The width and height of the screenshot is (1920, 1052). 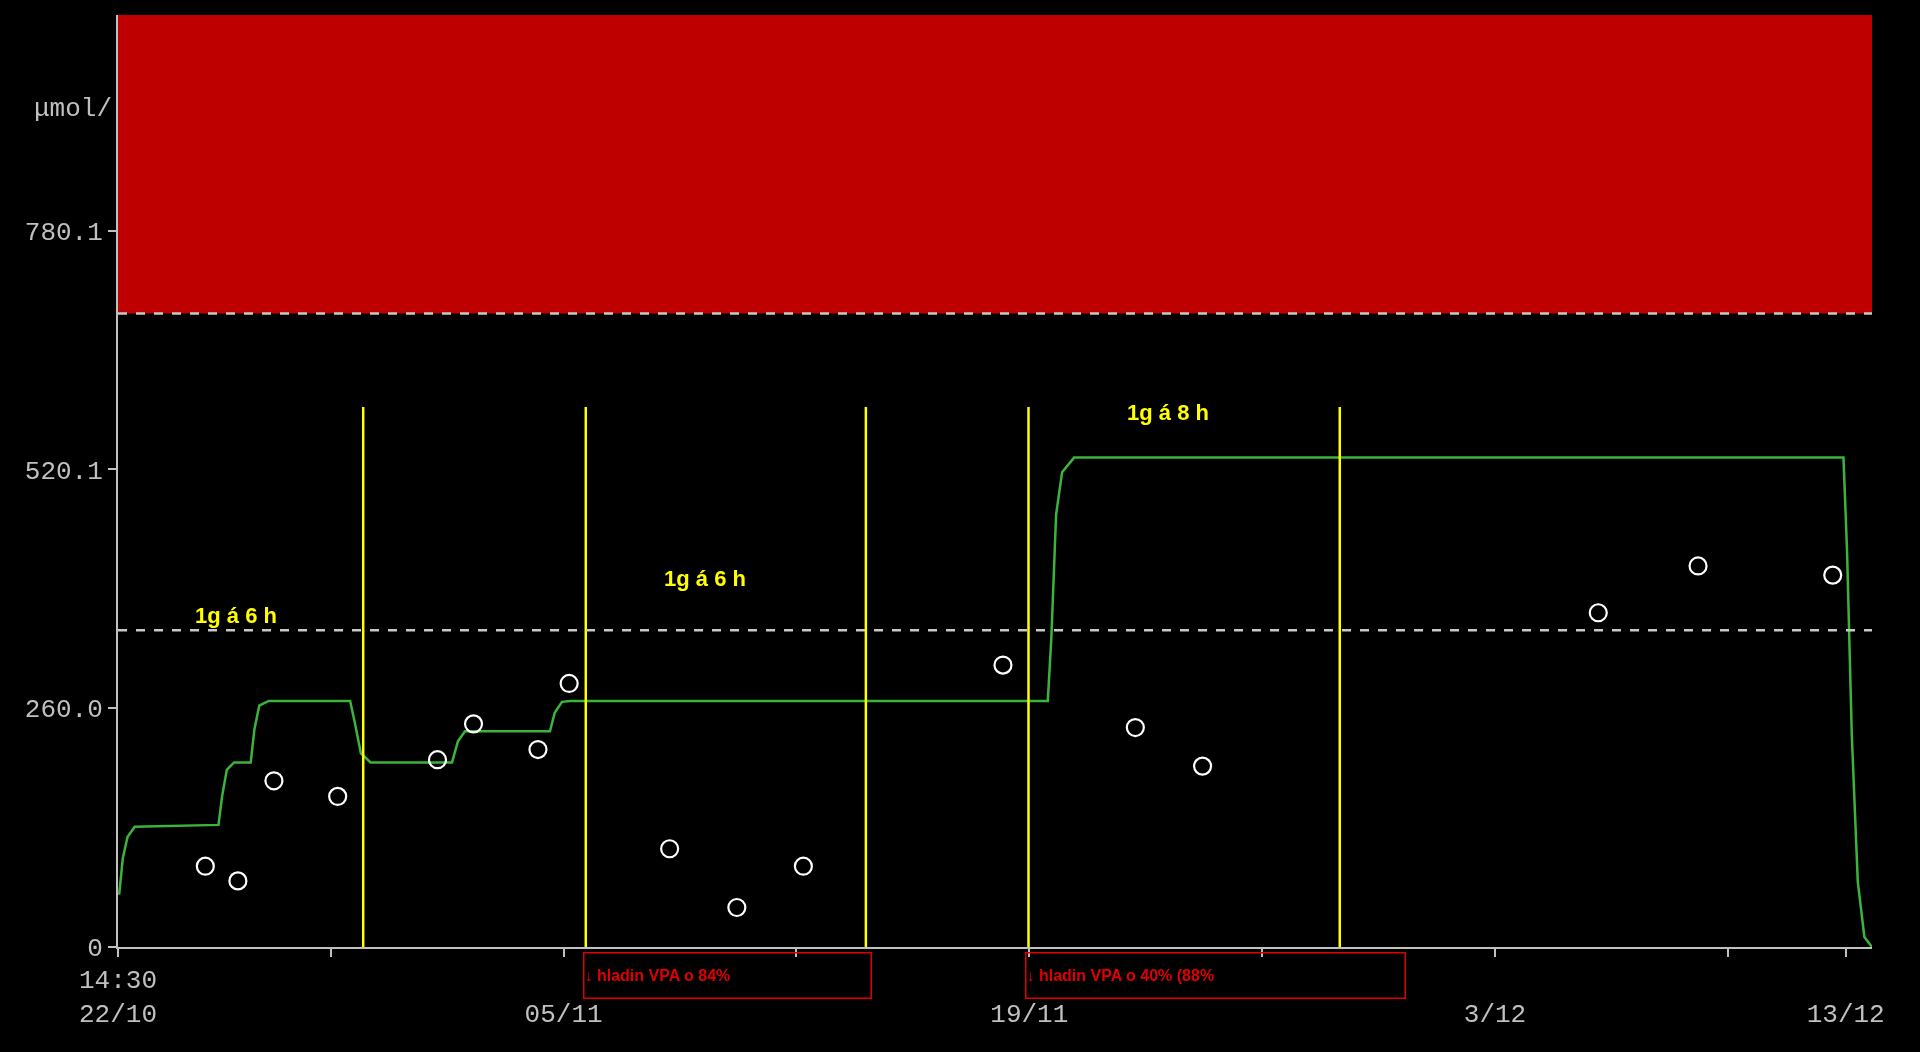 What do you see at coordinates (1120, 975) in the screenshot?
I see `text: ↓ hladin VPA o 40% (88%` at bounding box center [1120, 975].